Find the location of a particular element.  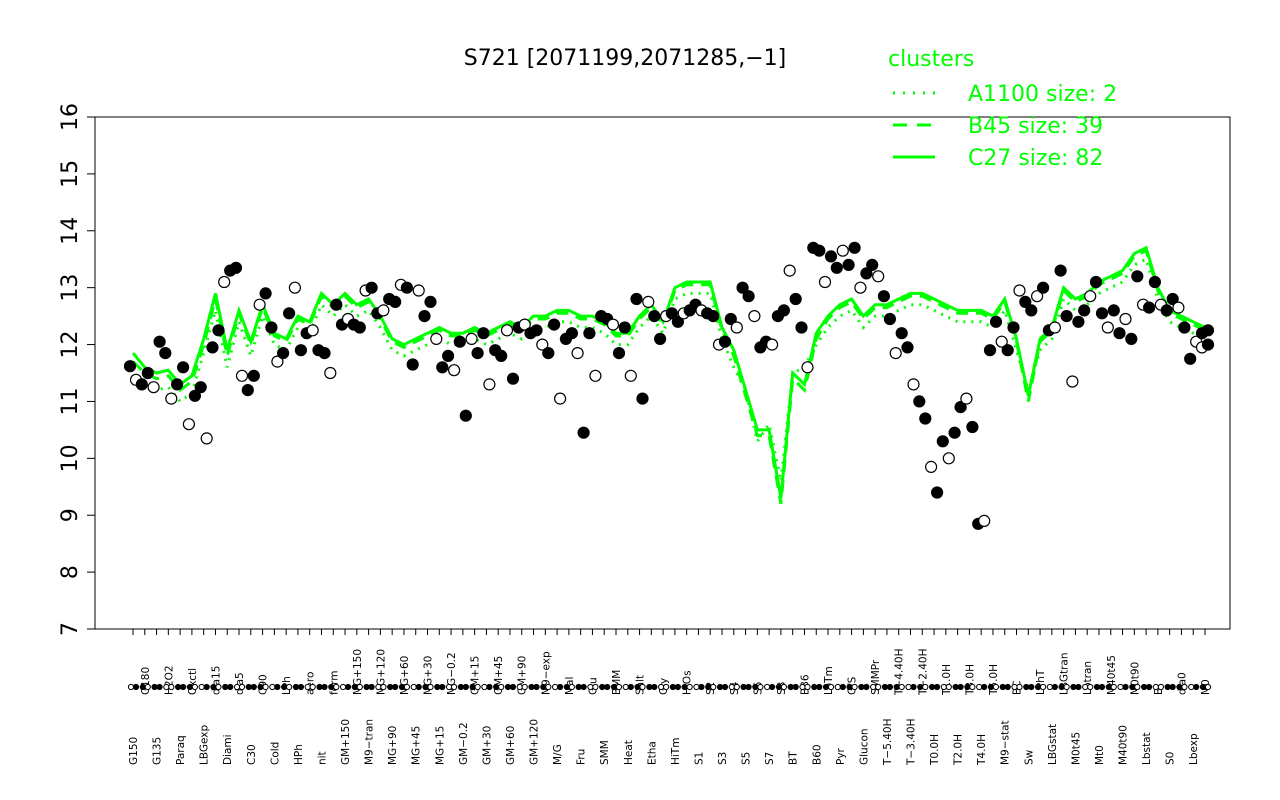

x-tick-label: GM+60 is located at coordinates (511, 745).